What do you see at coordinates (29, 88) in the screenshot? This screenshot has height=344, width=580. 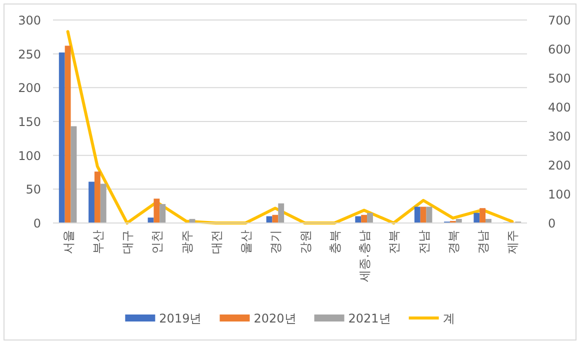 I see `y-tick-label: 200` at bounding box center [29, 88].